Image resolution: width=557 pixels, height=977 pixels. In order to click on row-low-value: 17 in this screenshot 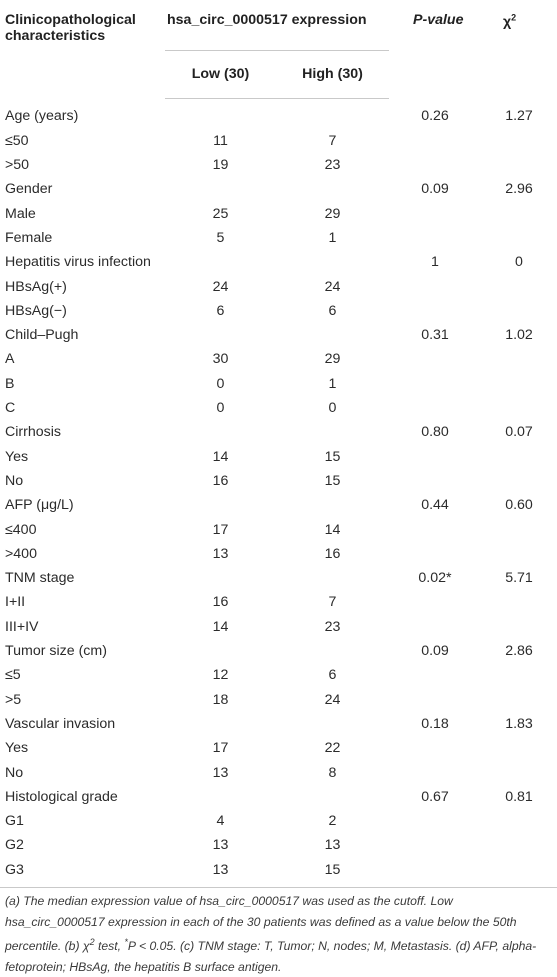, I will do `click(220, 529)`.